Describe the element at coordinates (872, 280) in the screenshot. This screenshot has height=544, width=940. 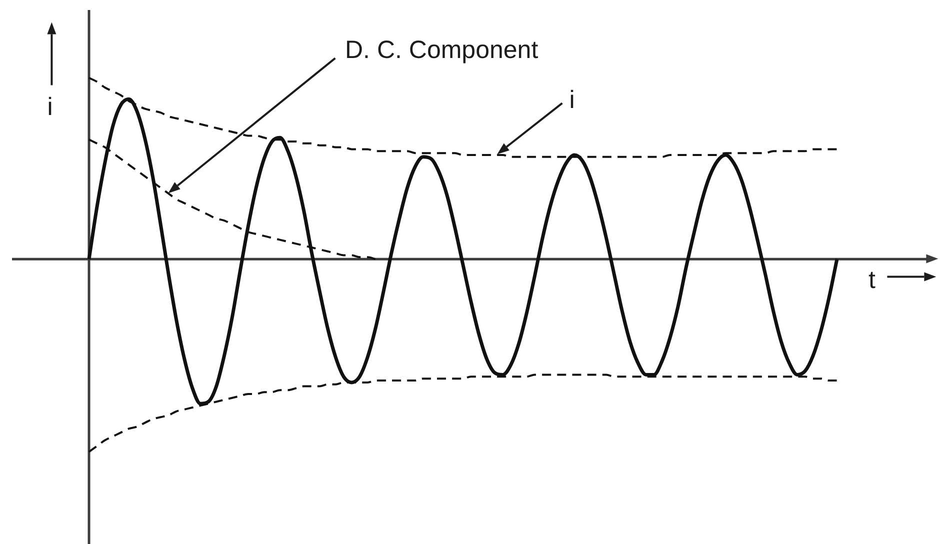
I see `x-axis-title: t` at that location.